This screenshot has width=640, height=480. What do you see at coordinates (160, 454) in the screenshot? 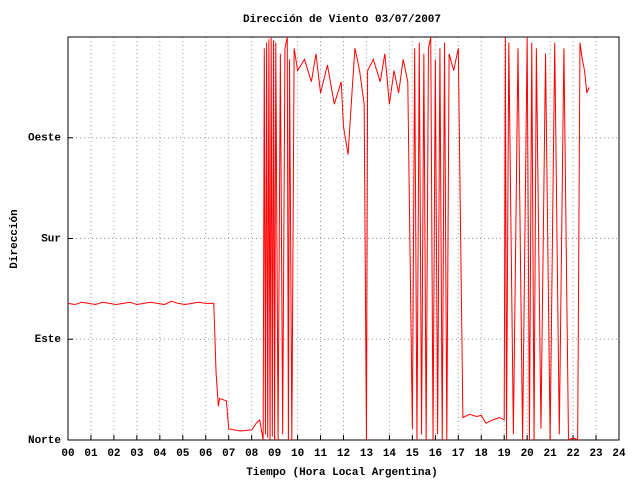
I see `x-tick-label: 04` at bounding box center [160, 454].